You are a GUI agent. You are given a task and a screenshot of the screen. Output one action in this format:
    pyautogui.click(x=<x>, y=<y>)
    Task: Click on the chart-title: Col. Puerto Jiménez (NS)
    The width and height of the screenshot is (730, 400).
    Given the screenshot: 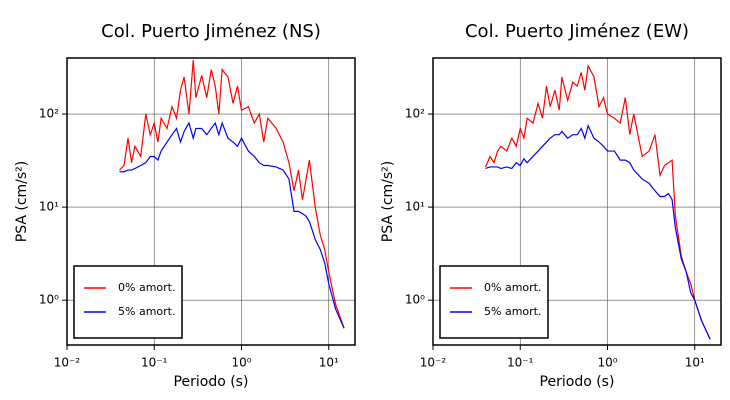 What is the action you would take?
    pyautogui.click(x=211, y=31)
    